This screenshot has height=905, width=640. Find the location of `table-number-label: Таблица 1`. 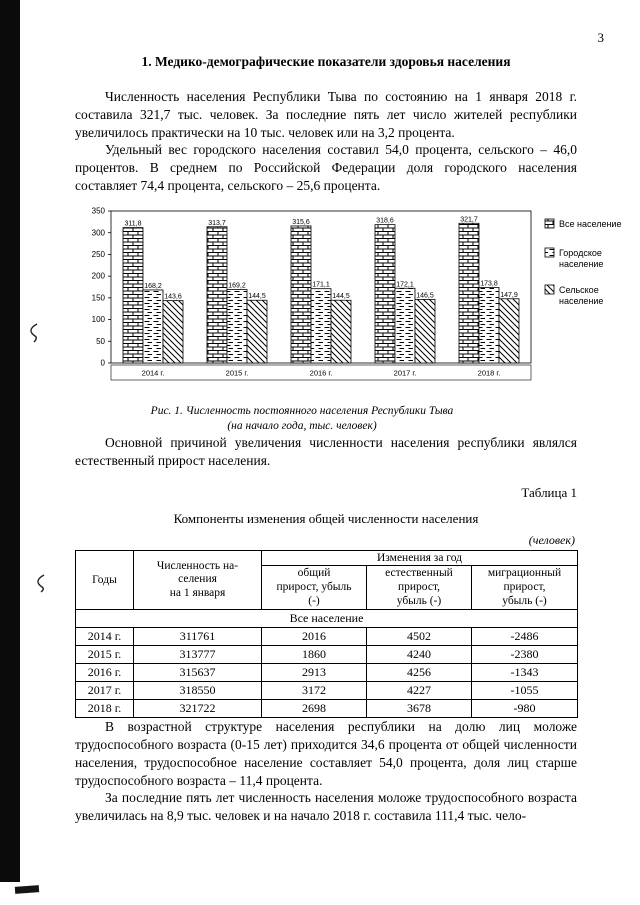

table-number-label: Таблица 1 is located at coordinates (549, 493).